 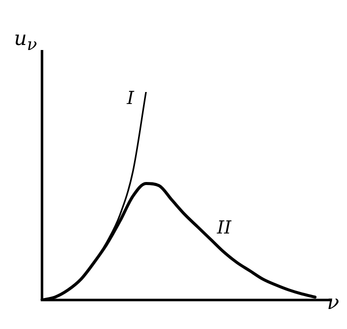 What do you see at coordinates (130, 98) in the screenshot?
I see `series-label: I` at bounding box center [130, 98].